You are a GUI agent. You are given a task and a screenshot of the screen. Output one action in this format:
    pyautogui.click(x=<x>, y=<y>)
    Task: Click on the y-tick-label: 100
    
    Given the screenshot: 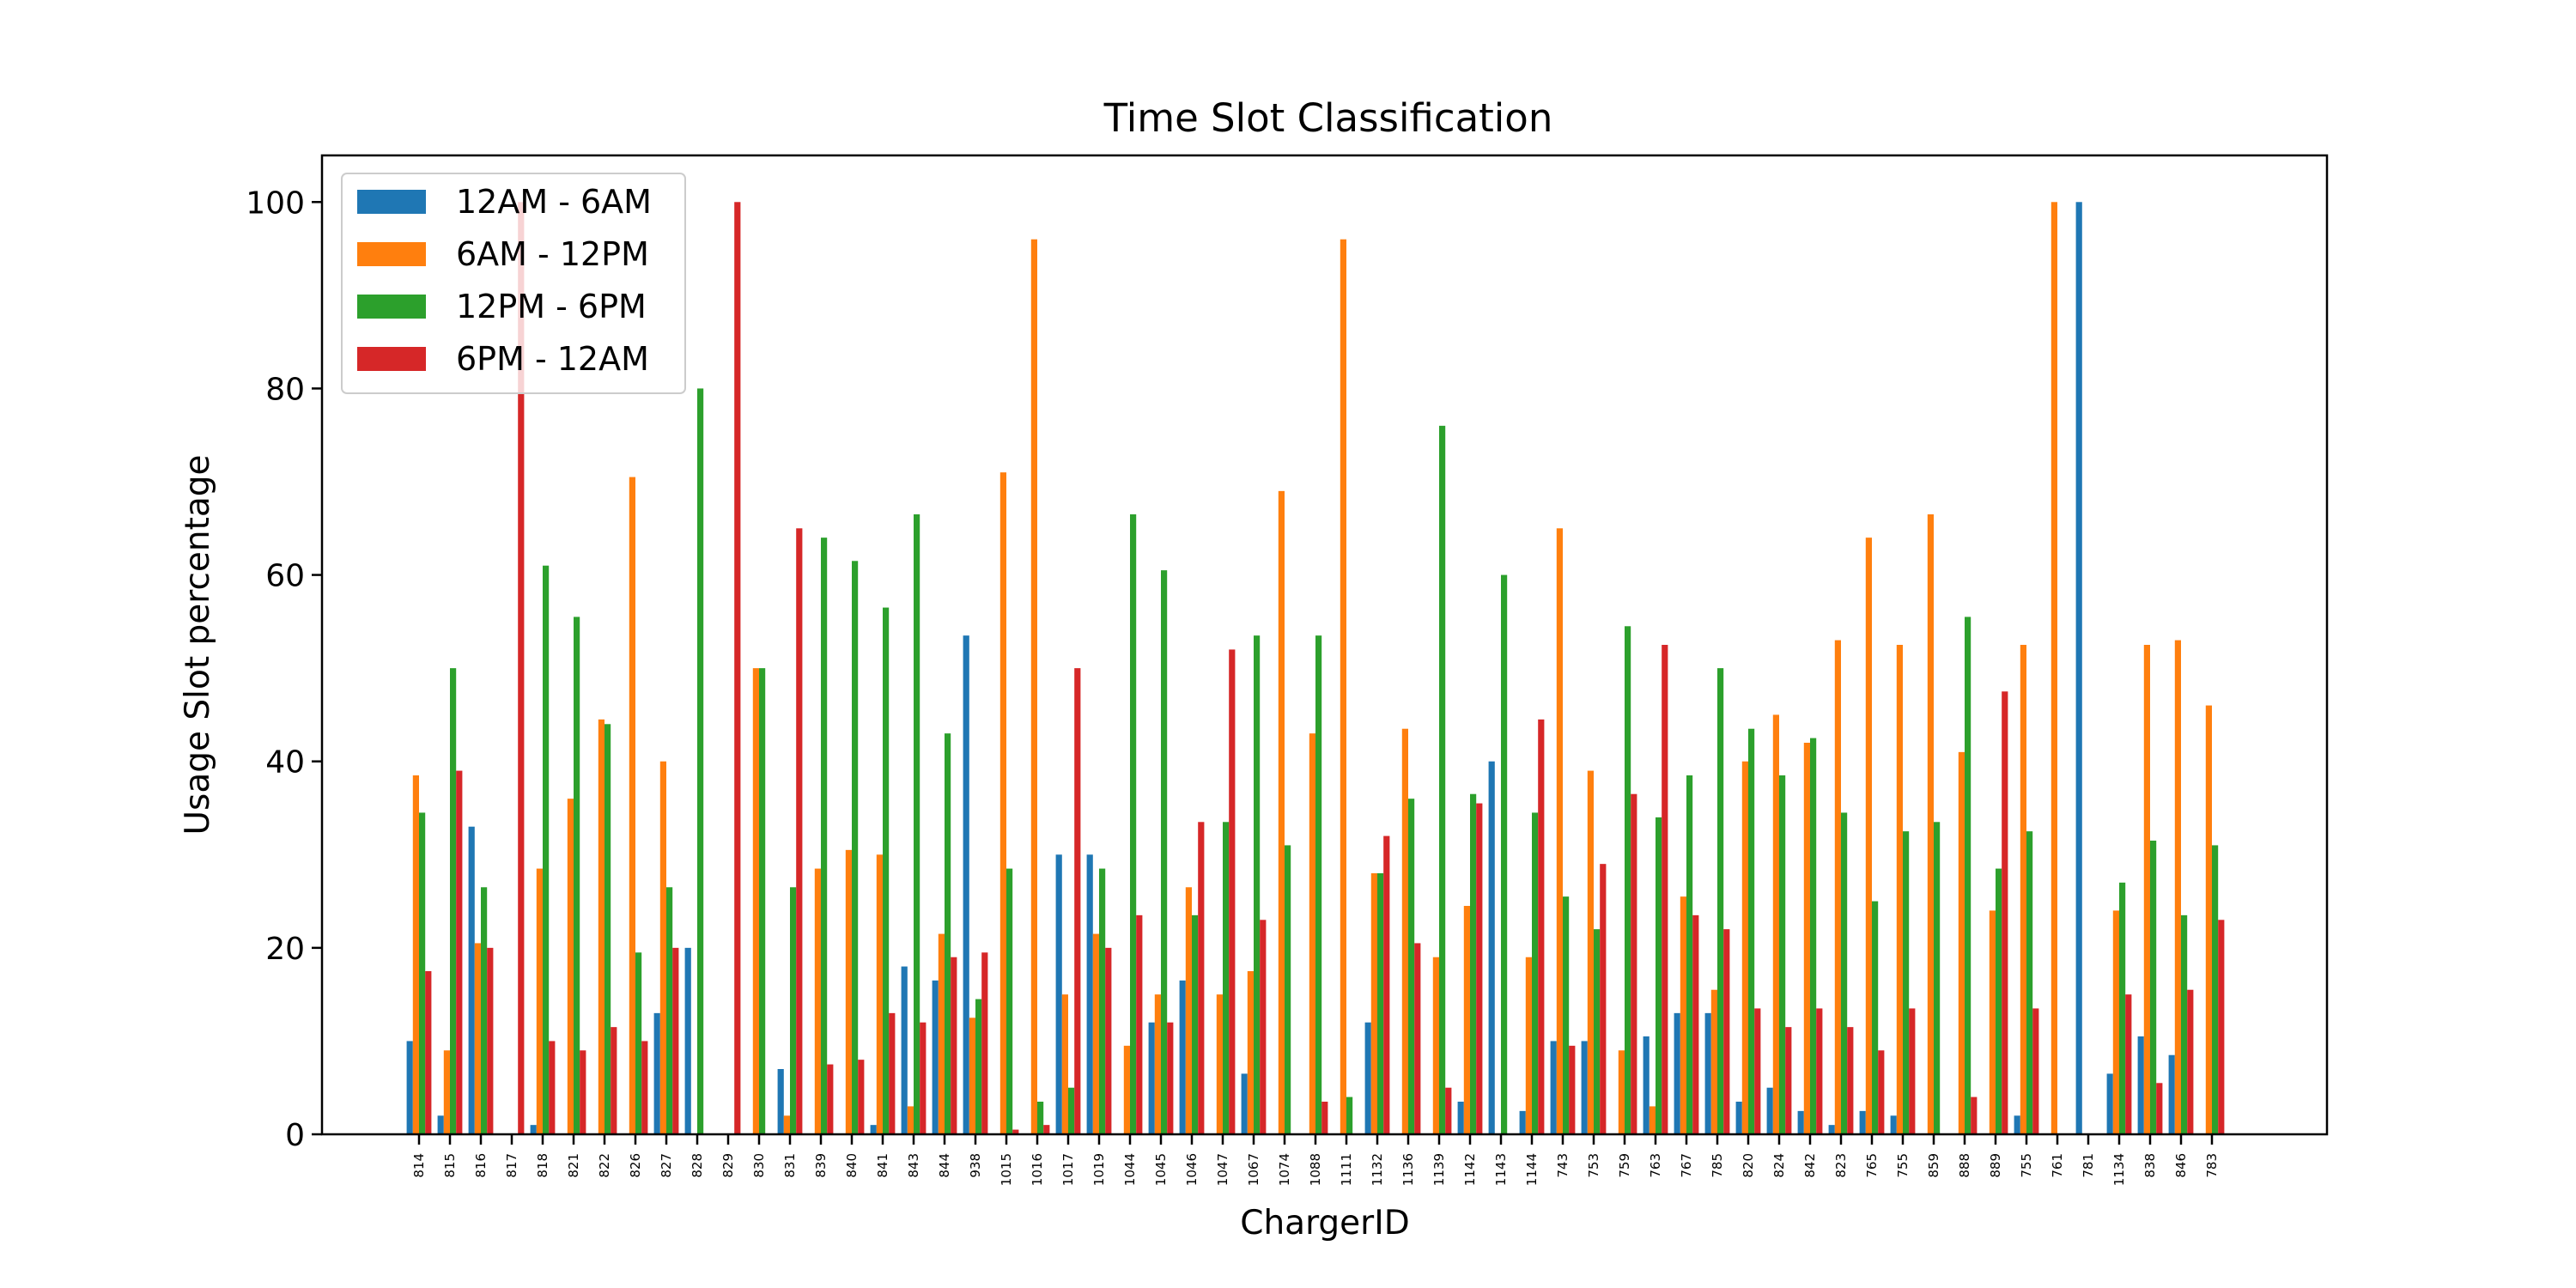 What is the action you would take?
    pyautogui.click(x=275, y=203)
    